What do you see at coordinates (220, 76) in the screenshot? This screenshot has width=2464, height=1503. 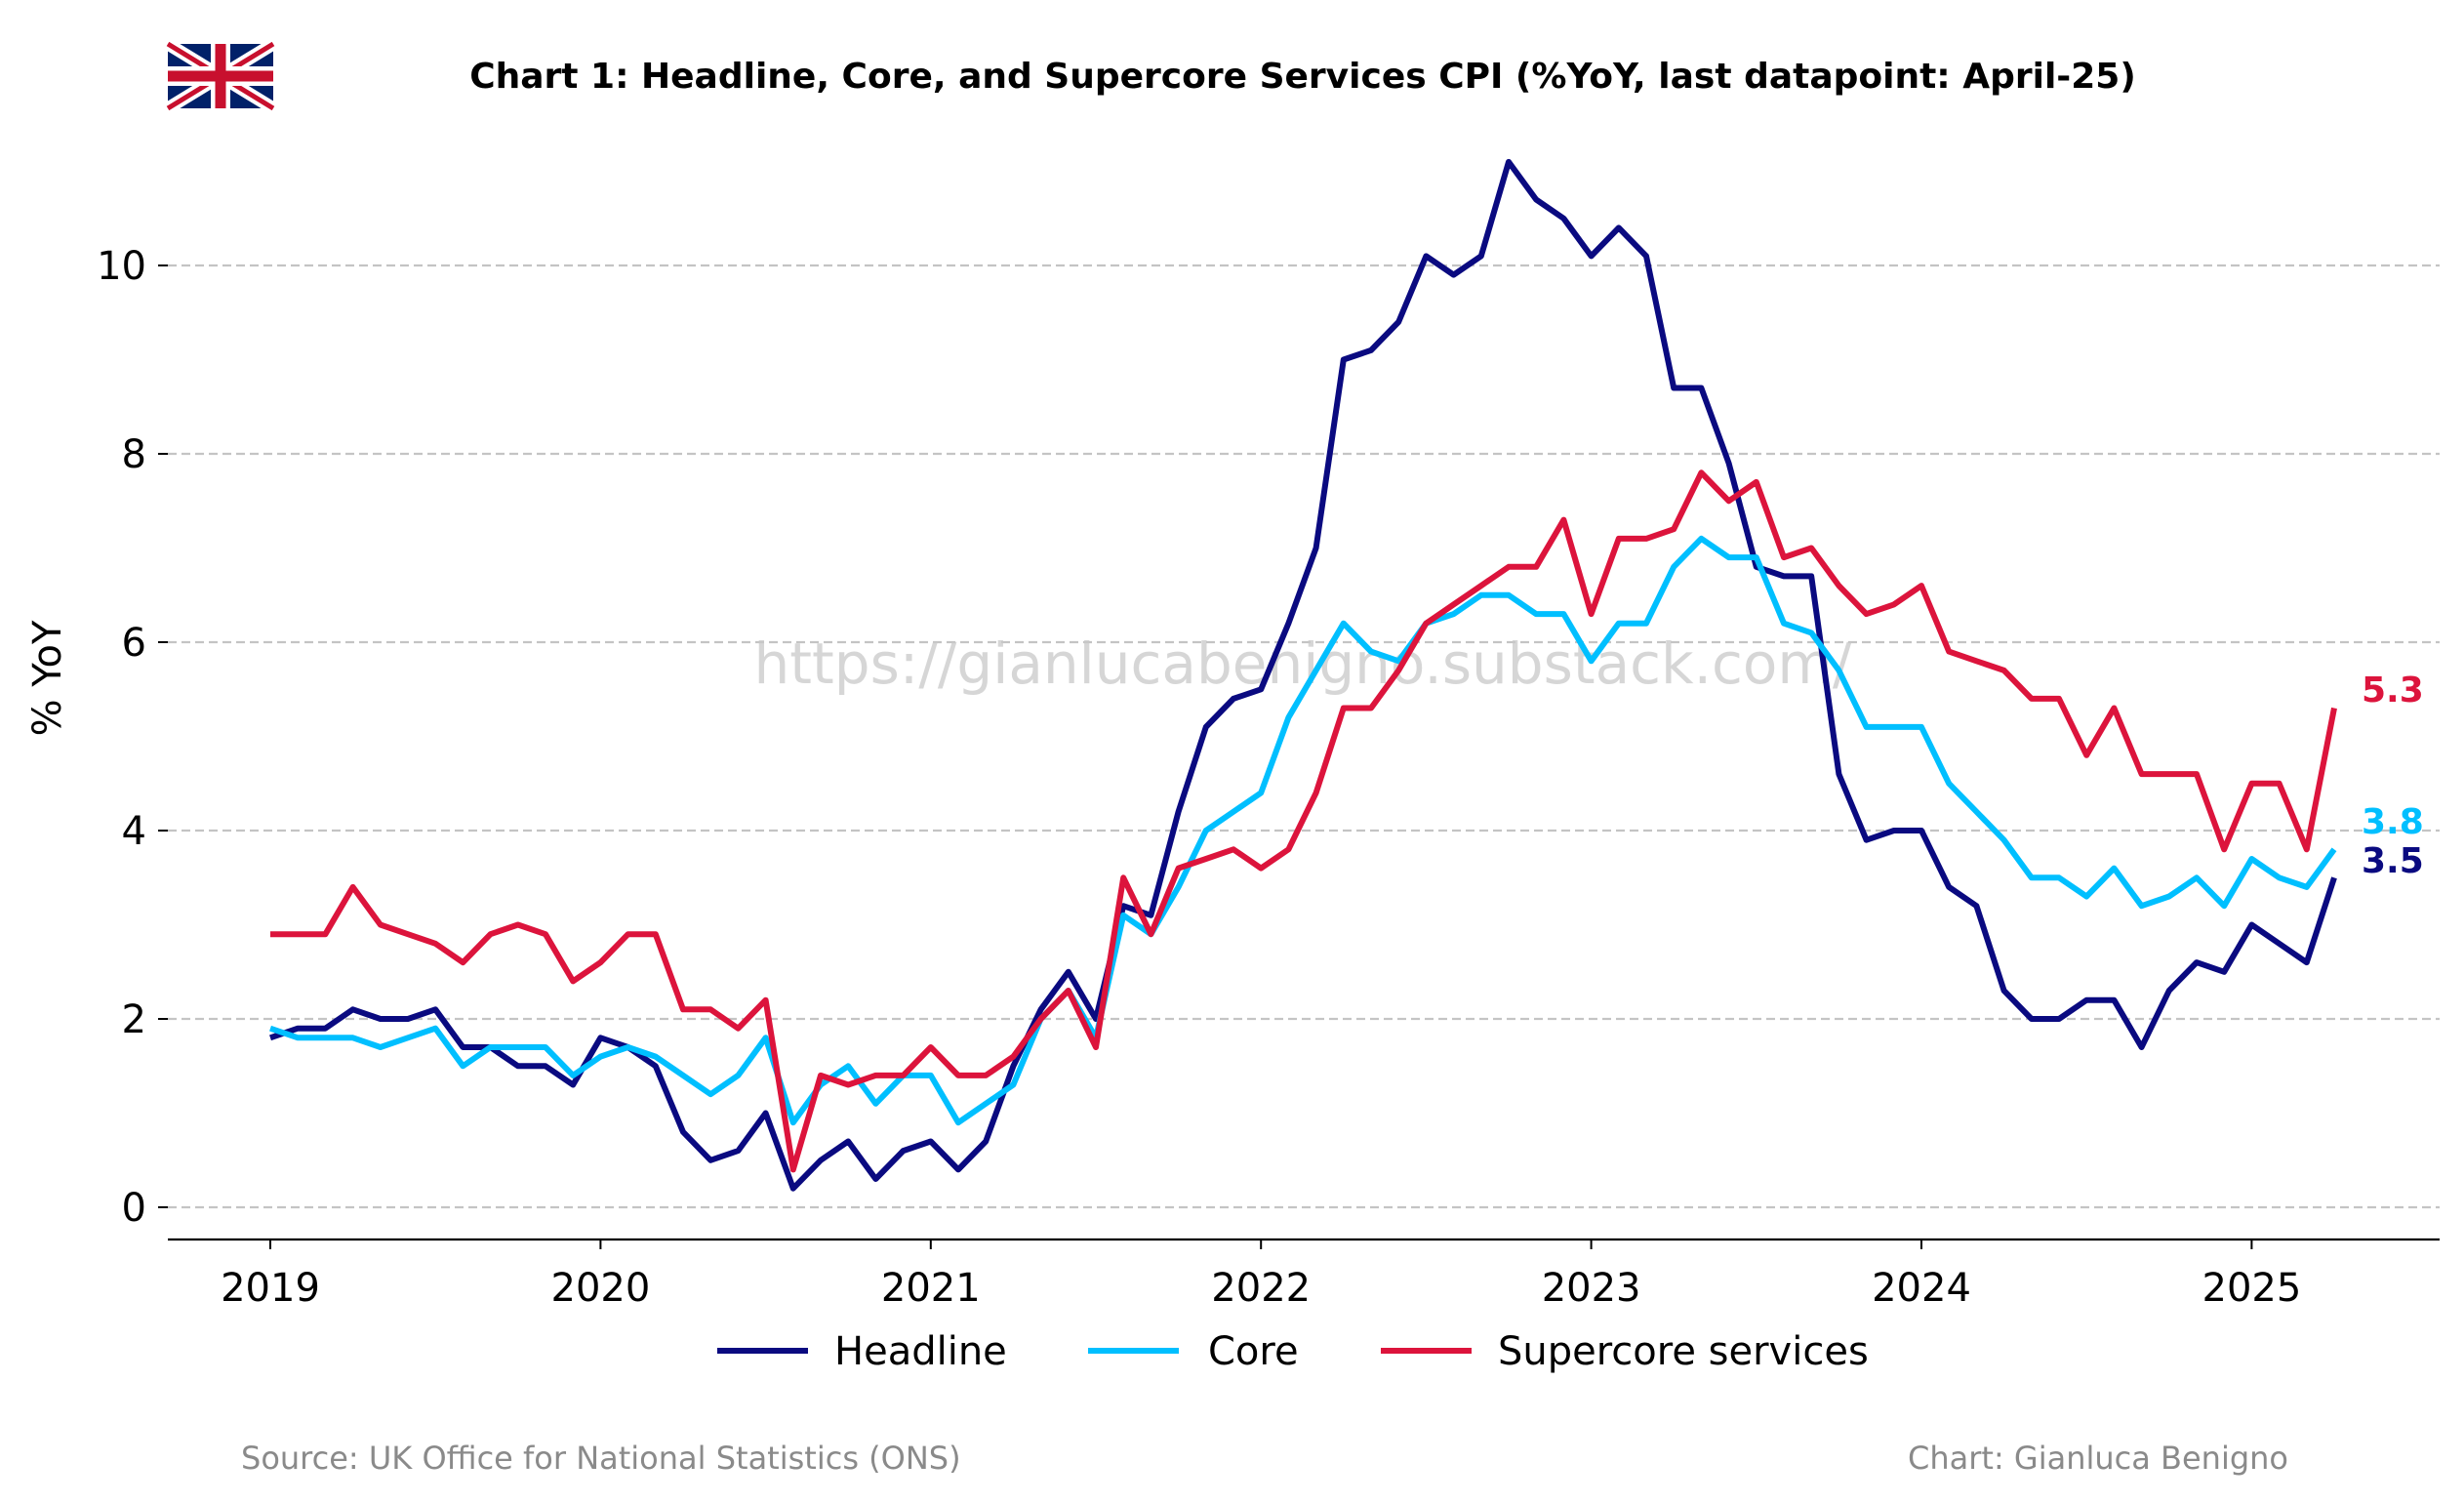 I see `uk-flag-icon` at bounding box center [220, 76].